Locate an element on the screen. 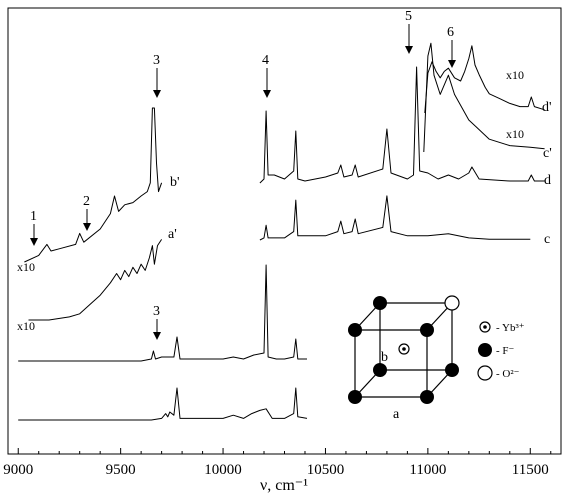  scale-label-c-prime: x10 is located at coordinates (515, 134).